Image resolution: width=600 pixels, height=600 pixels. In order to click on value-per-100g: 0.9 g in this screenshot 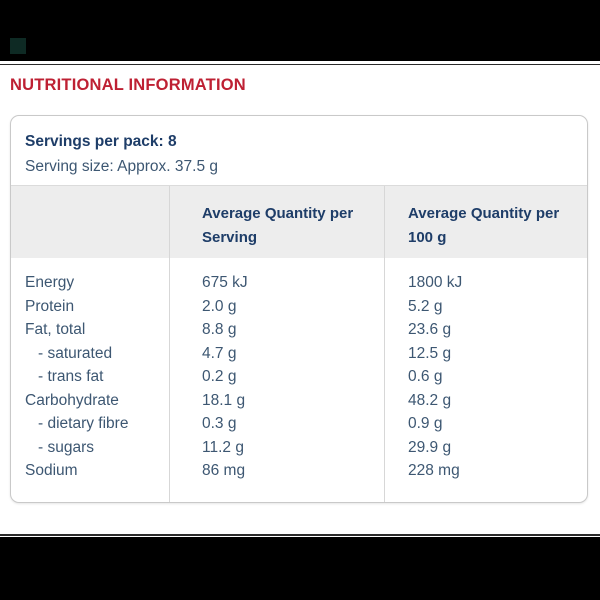, I will do `click(425, 423)`.